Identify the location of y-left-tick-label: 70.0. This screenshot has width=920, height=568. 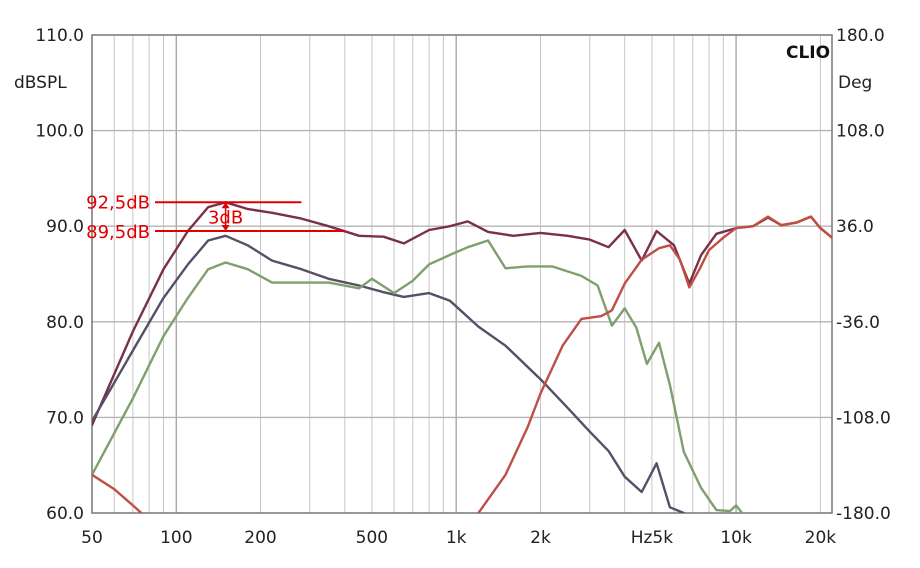
(65, 418).